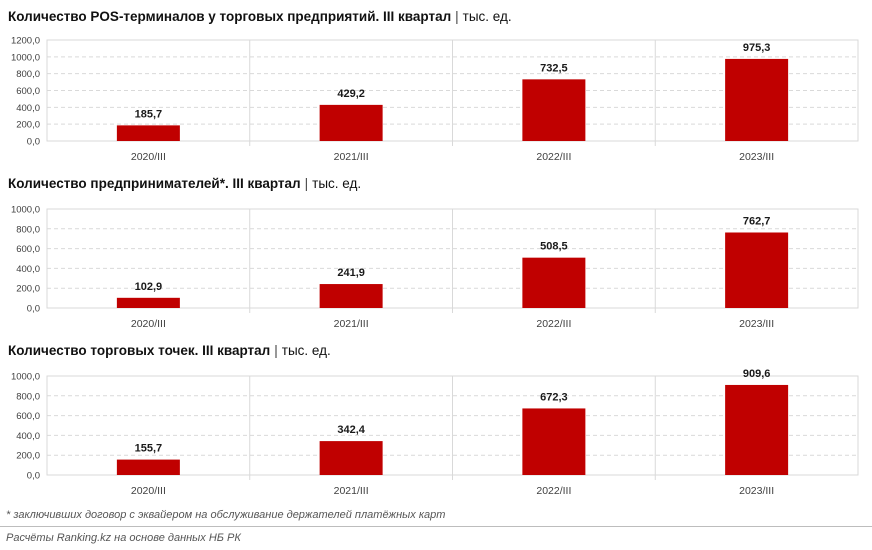  What do you see at coordinates (33, 142) in the screenshot?
I see `chart-1-ytick-label: 0,0` at bounding box center [33, 142].